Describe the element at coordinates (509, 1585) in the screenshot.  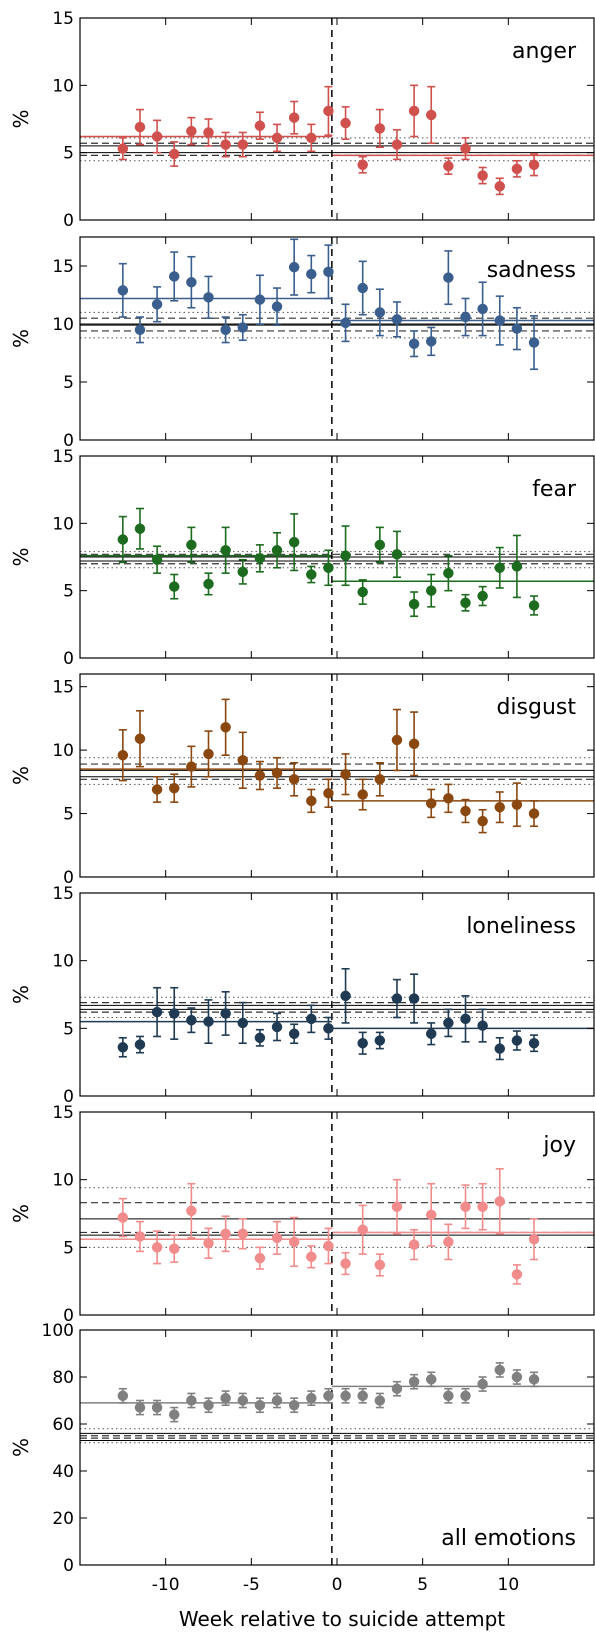
I see `x-tick-label: 10` at that location.